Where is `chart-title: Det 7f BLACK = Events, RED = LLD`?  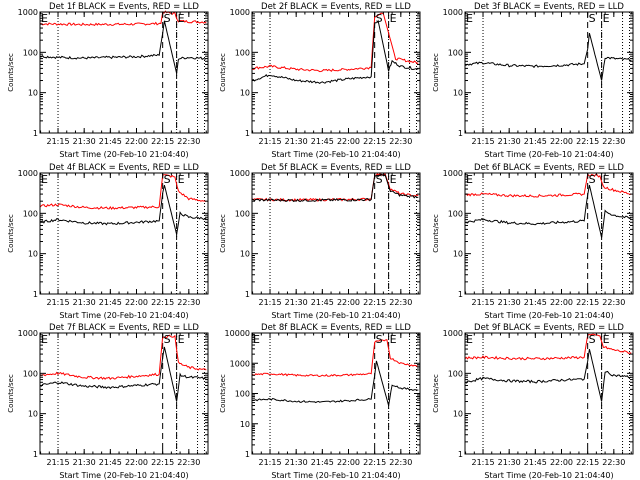 chart-title: Det 7f BLACK = Events, RED = LLD is located at coordinates (124, 328).